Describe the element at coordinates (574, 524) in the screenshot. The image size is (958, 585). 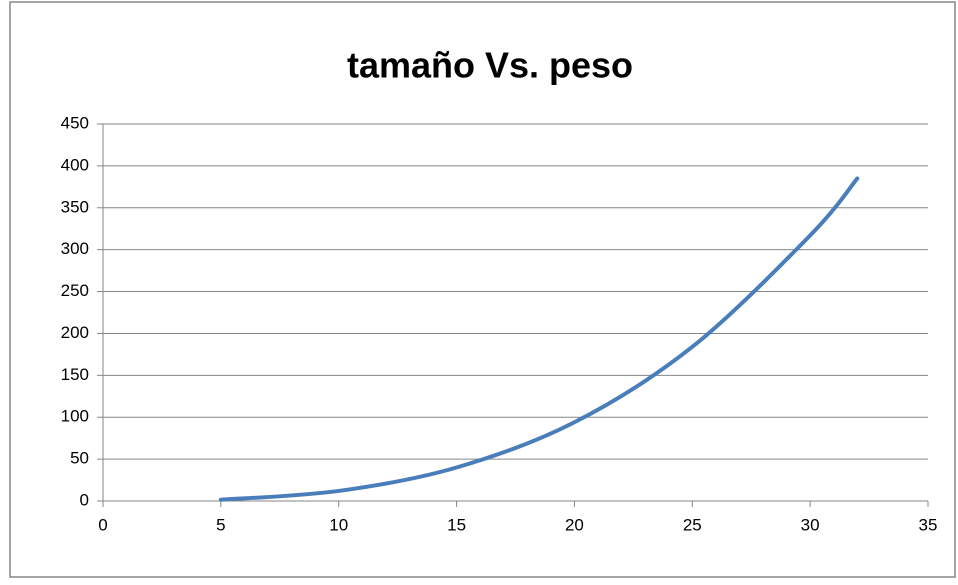
I see `x-tick-label: 20` at that location.